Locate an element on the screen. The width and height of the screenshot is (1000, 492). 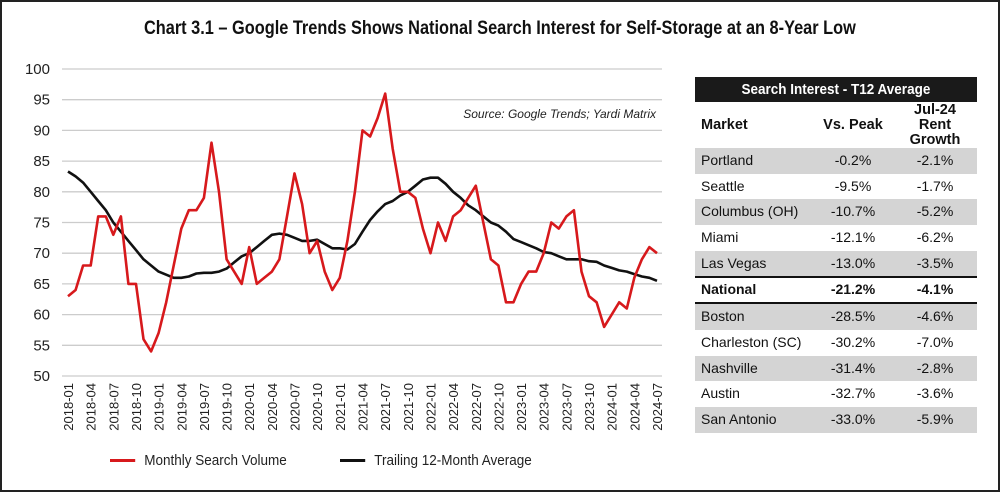
legend-label: Trailing 12-Month Average is located at coordinates (453, 460).